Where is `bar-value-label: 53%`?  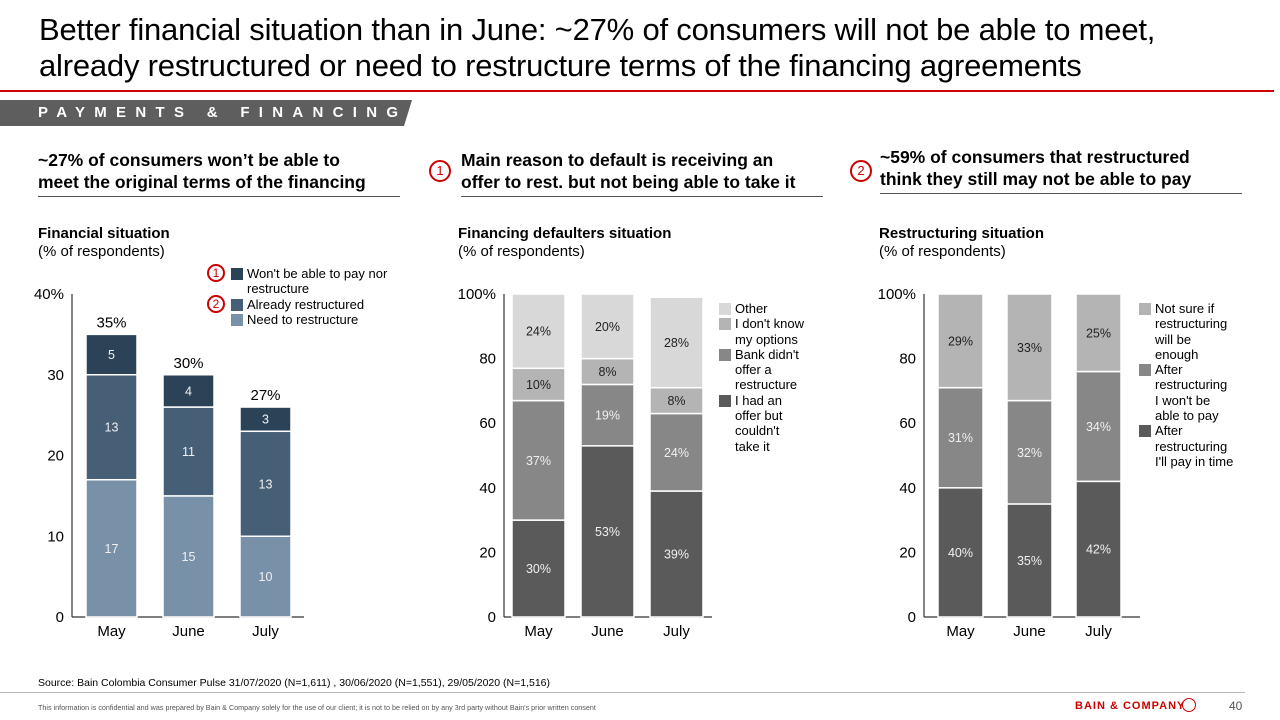 bar-value-label: 53% is located at coordinates (607, 532).